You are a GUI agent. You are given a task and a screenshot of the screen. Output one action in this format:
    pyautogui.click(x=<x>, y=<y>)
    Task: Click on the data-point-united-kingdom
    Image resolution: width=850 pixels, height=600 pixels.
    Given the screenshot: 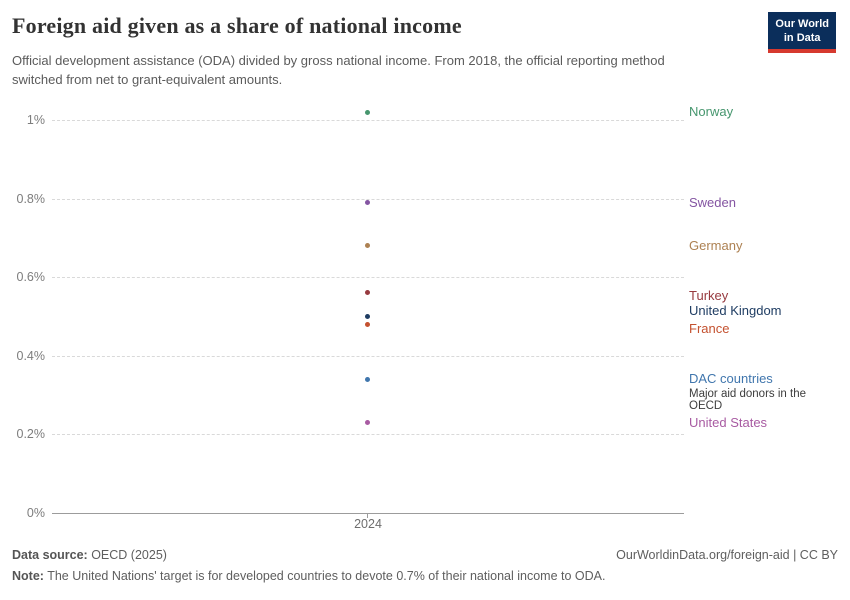 What is the action you would take?
    pyautogui.click(x=367, y=316)
    